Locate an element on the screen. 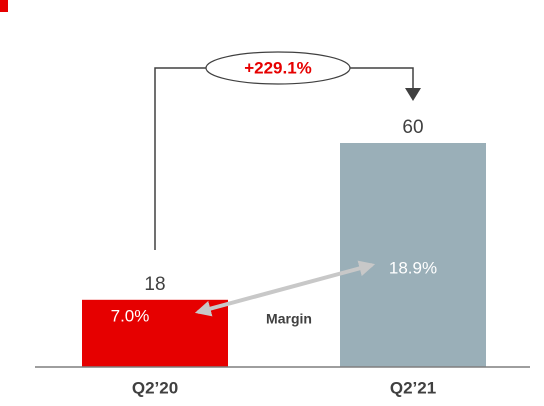 The image size is (544, 406). x-tick-label: Q2’21 is located at coordinates (413, 387).